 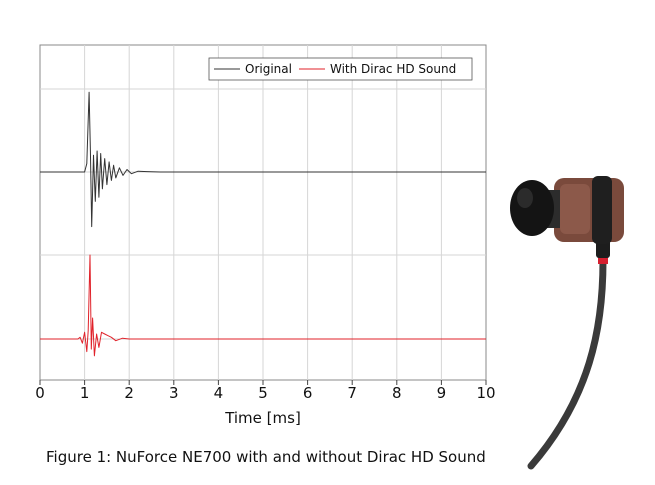 I want to click on legend: Original With Dirac HD Sound, so click(x=340, y=69).